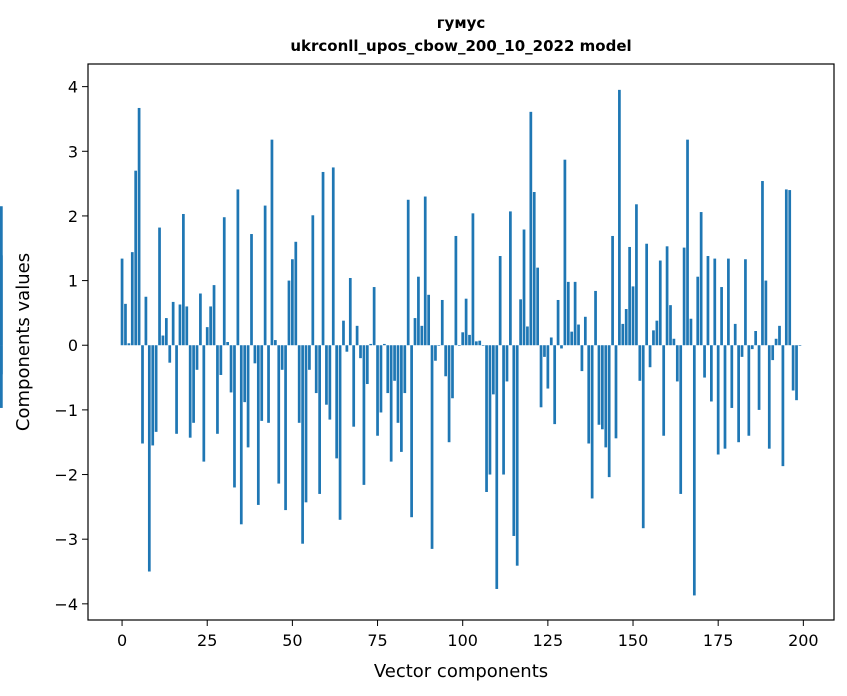 This screenshot has width=847, height=696. Describe the element at coordinates (66, 539) in the screenshot. I see `y-tick-label--3: −3` at that location.